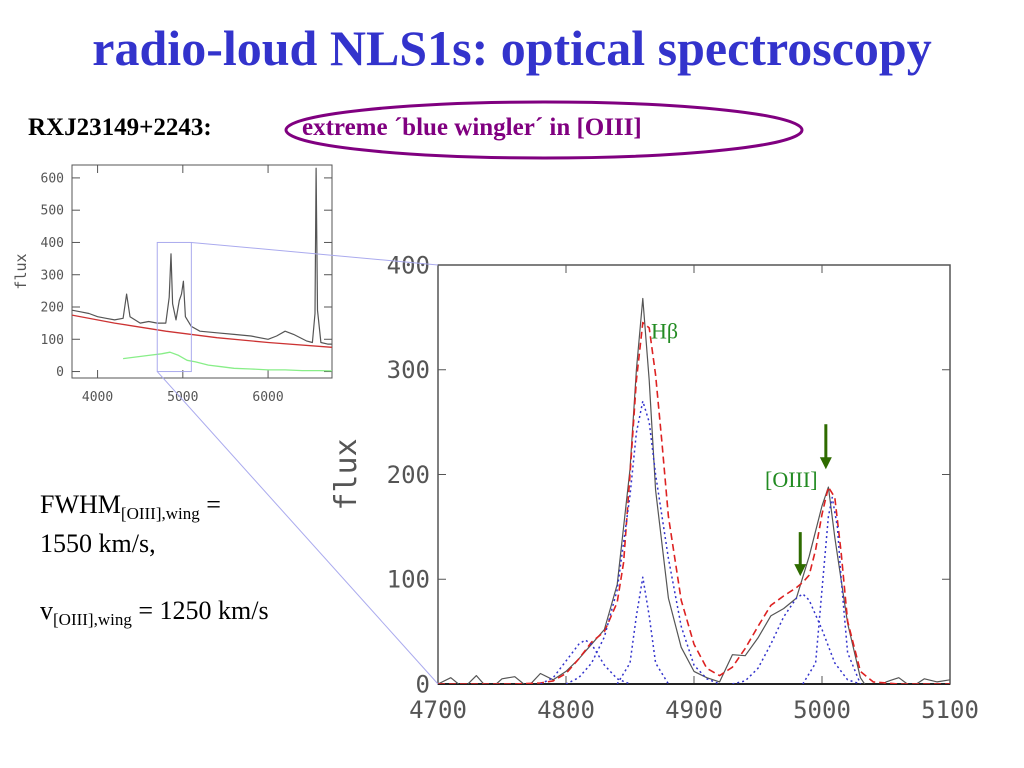  I want to click on x-tick-label: 4000, so click(97, 397).